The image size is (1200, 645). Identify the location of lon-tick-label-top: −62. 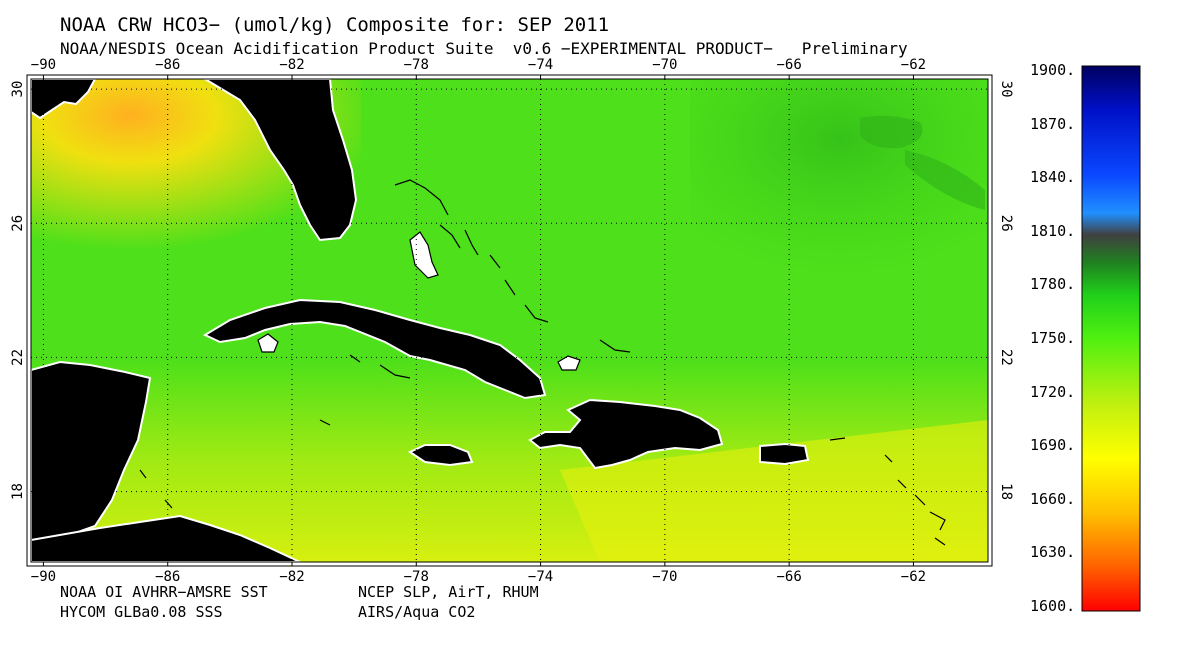
(913, 65).